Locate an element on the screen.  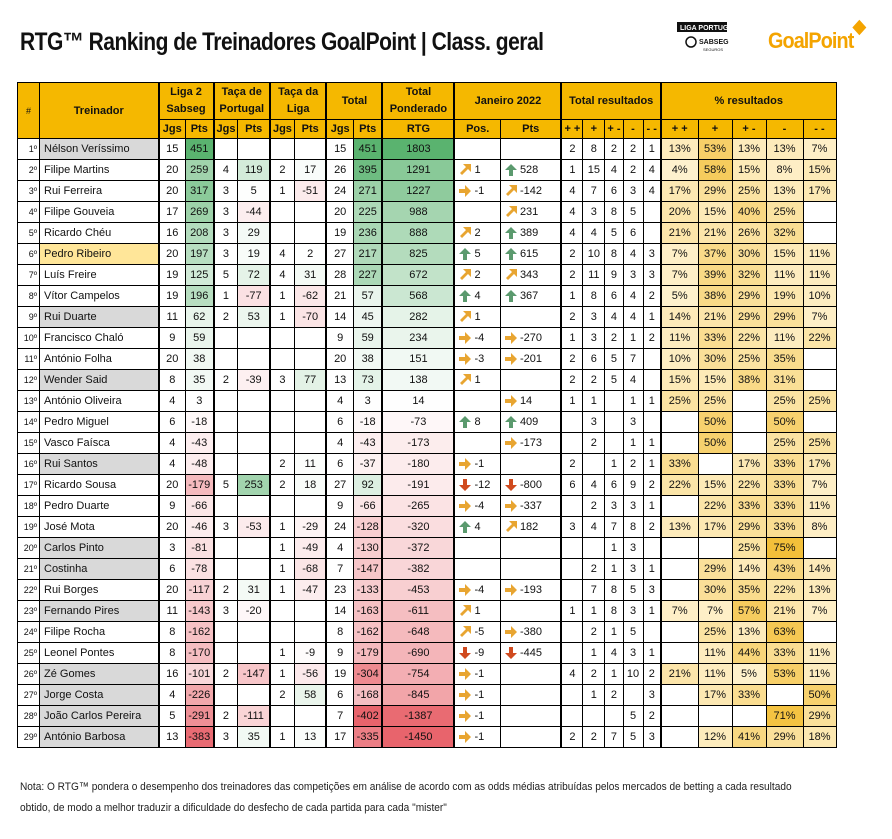
jan-pos-change: 4 is located at coordinates (477, 527).